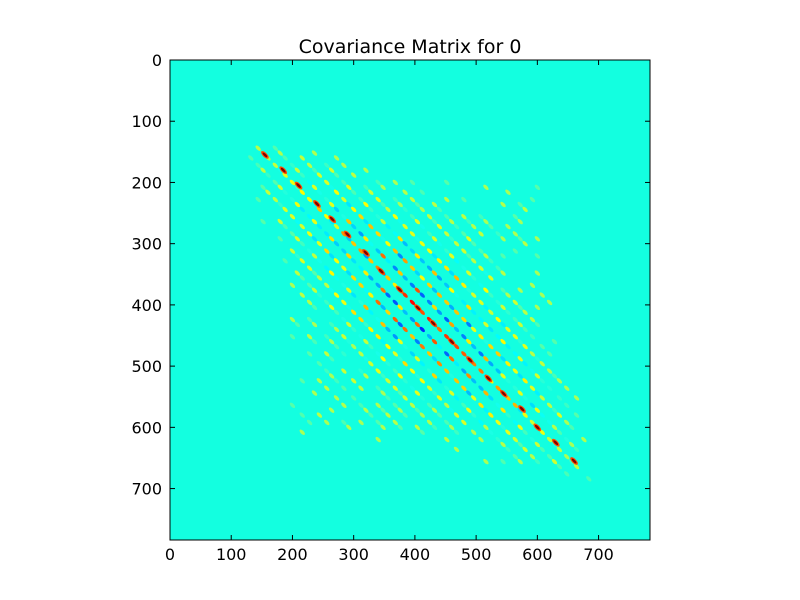  I want to click on y-tick-label-7: 700, so click(146, 489).